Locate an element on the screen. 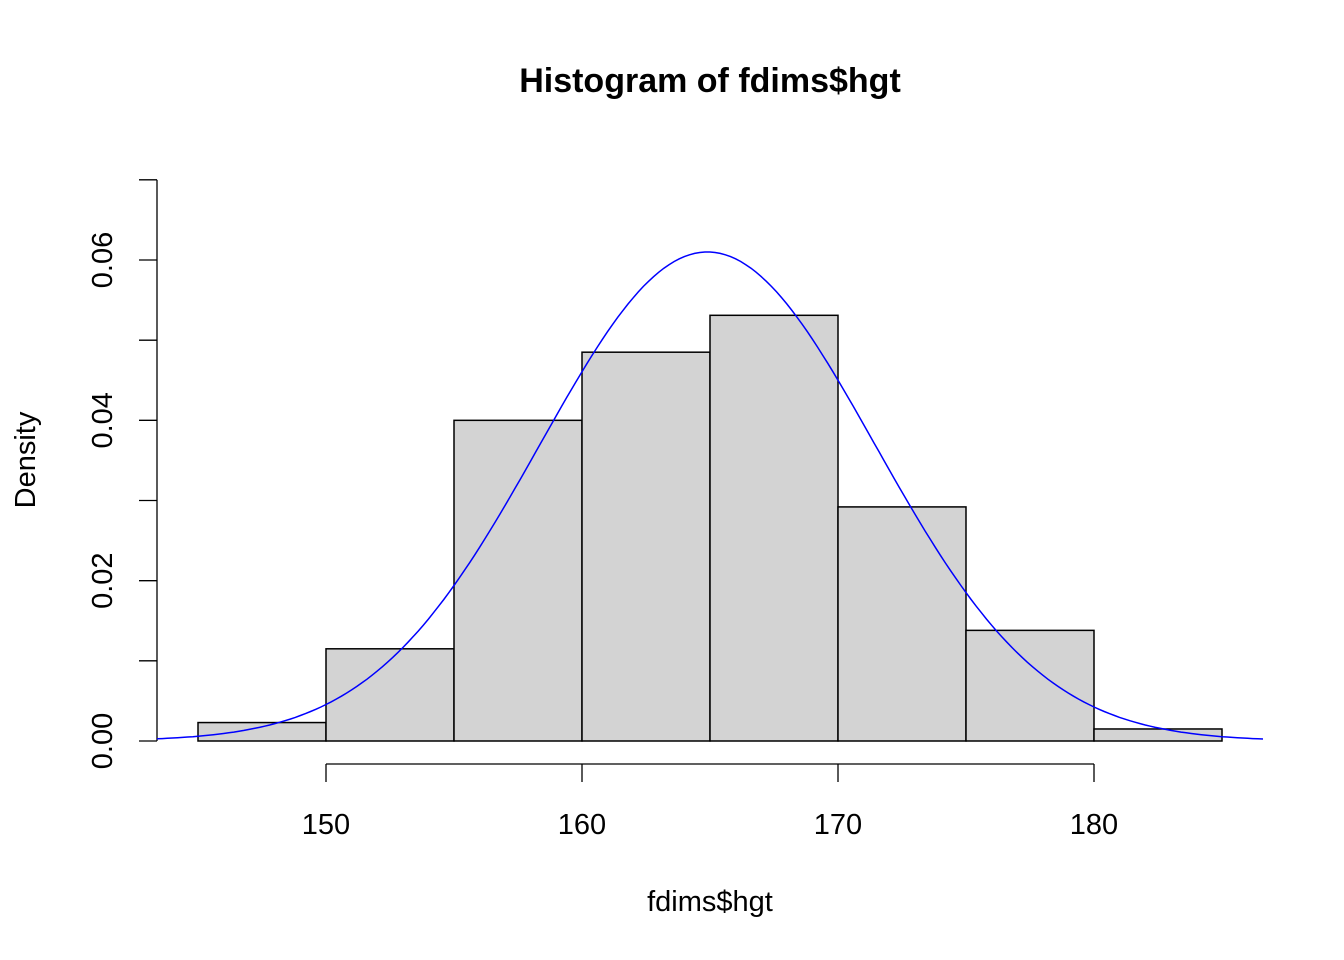 This screenshot has height=960, width=1344. x-tick-label: 170 is located at coordinates (838, 825).